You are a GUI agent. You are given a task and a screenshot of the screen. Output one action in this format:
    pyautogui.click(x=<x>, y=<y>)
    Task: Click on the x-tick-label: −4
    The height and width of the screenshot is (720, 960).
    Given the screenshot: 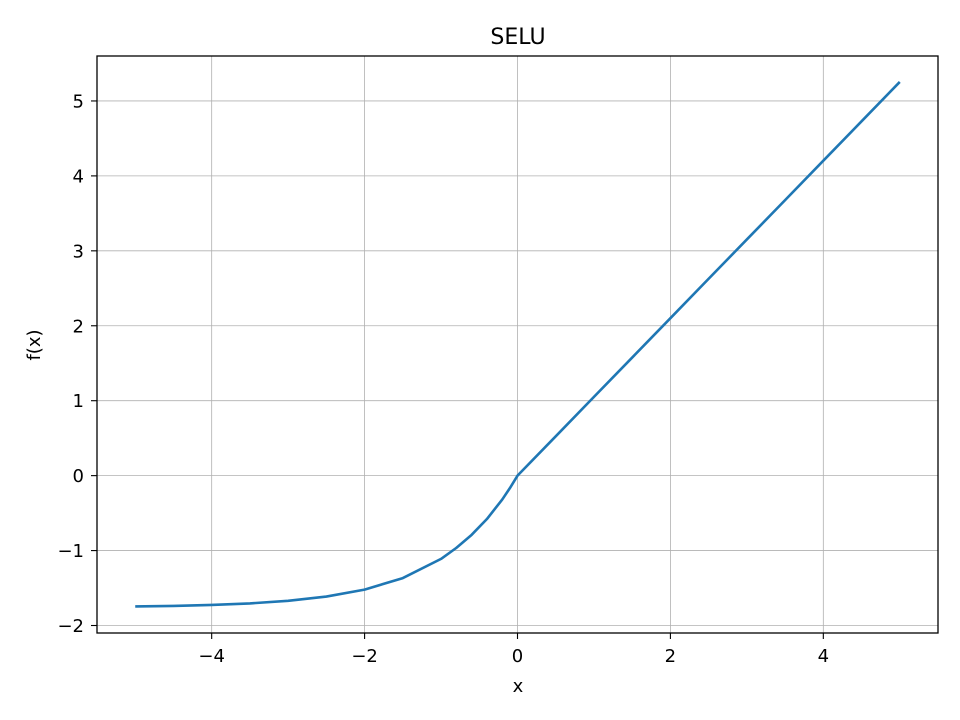 What is the action you would take?
    pyautogui.click(x=211, y=656)
    